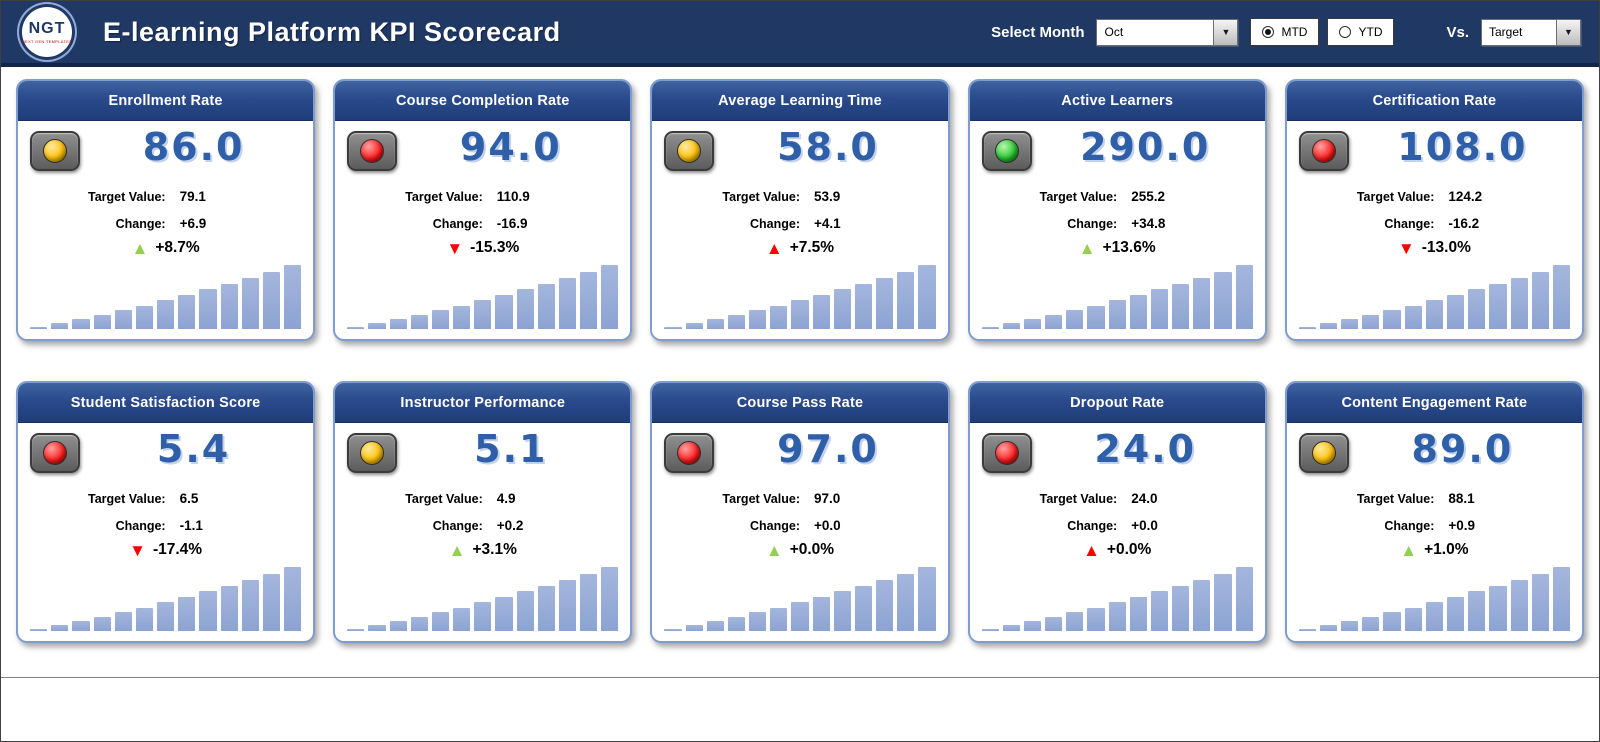  What do you see at coordinates (1117, 402) in the screenshot?
I see `kpi-card-title: Dropout Rate` at bounding box center [1117, 402].